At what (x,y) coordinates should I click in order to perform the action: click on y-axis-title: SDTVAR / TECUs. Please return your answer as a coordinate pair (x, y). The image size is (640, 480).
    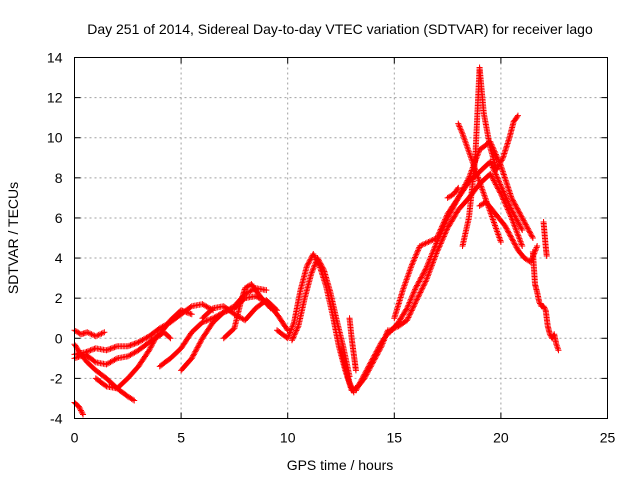
    Looking at the image, I should click on (13, 238).